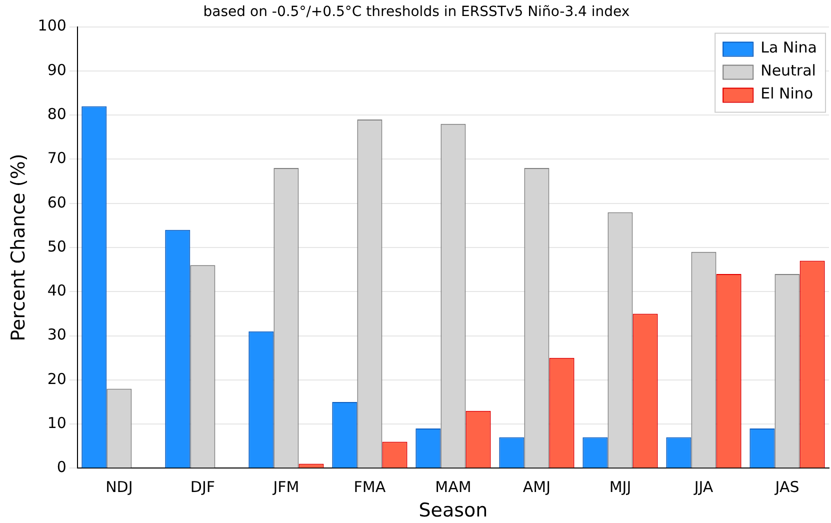  Describe the element at coordinates (788, 47) in the screenshot. I see `legend-label: La Nina` at that location.